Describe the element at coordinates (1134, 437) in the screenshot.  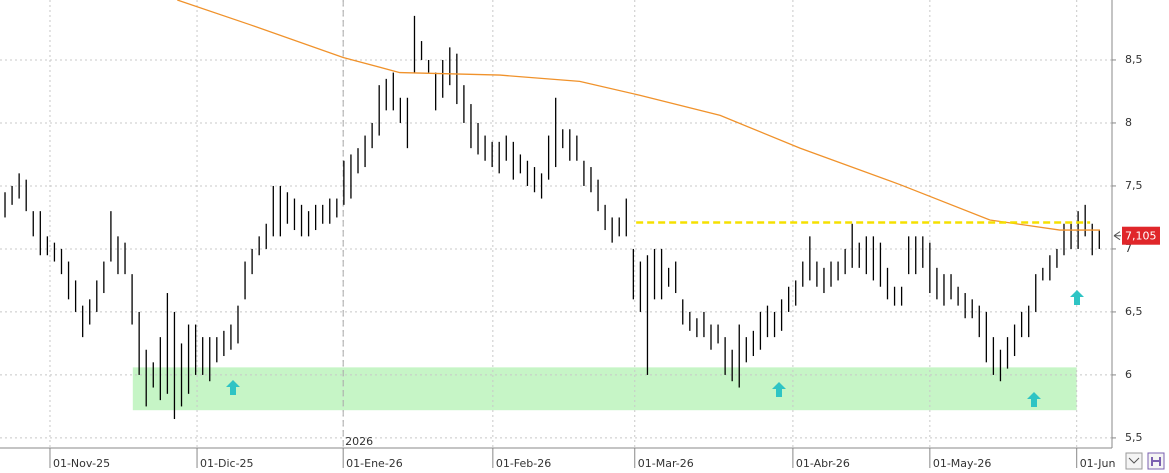
I see `y-tick-label: 5,5` at that location.